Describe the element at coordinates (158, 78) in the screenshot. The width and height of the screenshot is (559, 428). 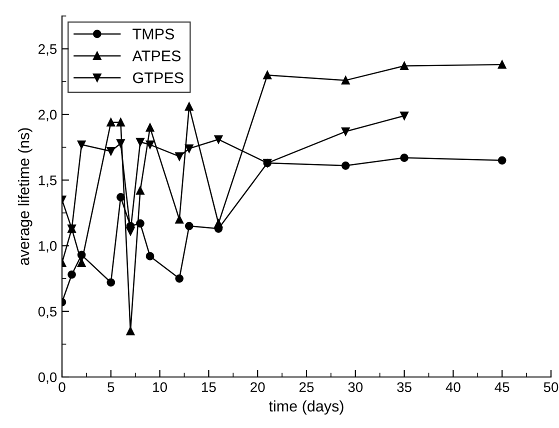
I see `legend-label: GTPES` at that location.